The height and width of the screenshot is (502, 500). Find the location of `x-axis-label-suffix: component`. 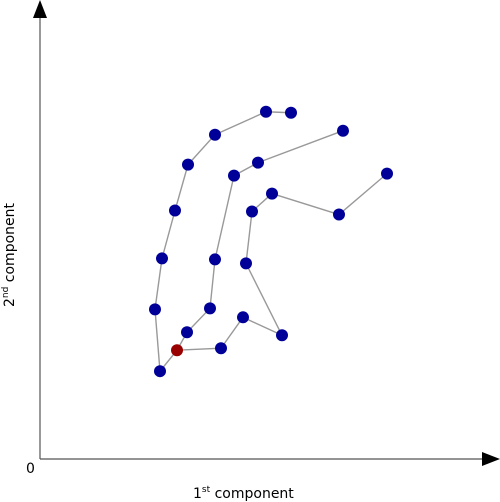

x-axis-label-suffix: component is located at coordinates (252, 494).